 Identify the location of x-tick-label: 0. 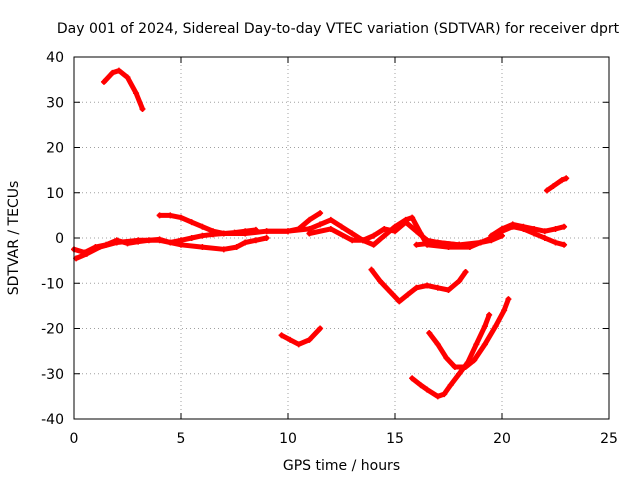
(74, 439).